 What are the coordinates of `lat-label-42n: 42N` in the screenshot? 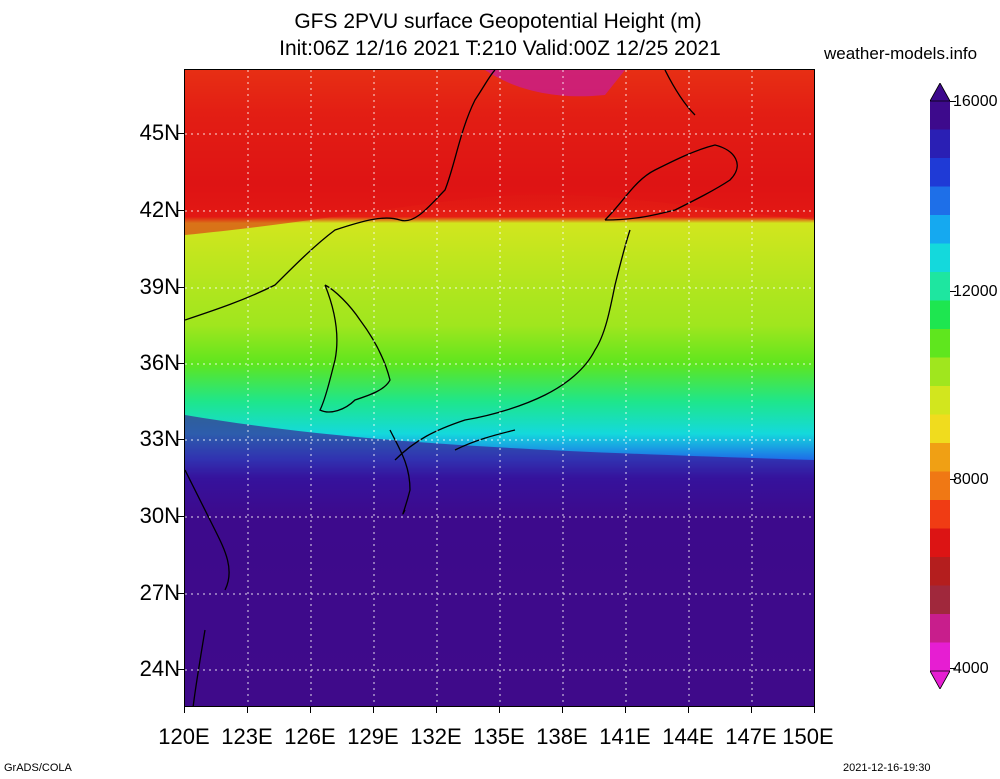 It's located at (159, 209).